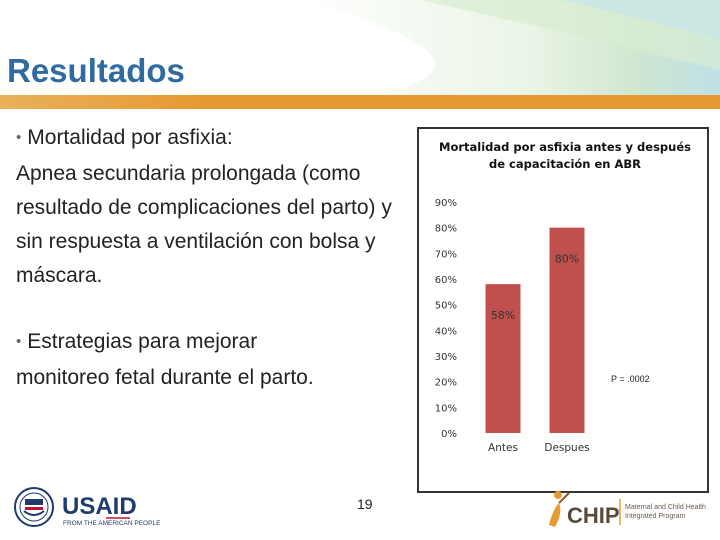 This screenshot has width=720, height=540. I want to click on data-label: 80%, so click(567, 259).